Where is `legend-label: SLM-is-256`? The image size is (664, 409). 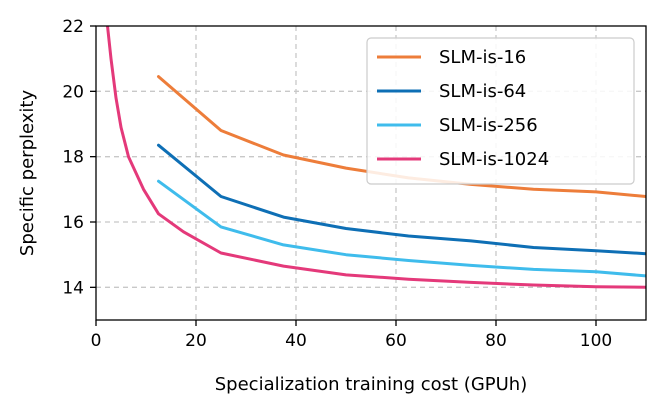
legend-label: SLM-is-256 is located at coordinates (488, 125).